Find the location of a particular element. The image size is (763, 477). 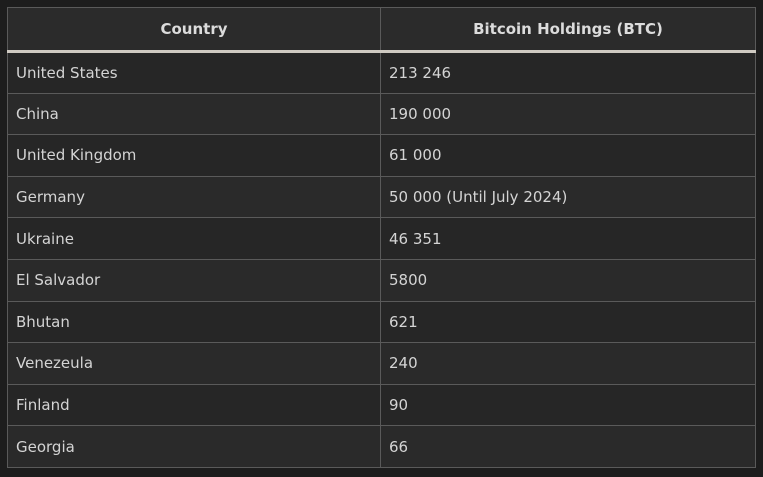

cell-country: El Salvador is located at coordinates (194, 280).